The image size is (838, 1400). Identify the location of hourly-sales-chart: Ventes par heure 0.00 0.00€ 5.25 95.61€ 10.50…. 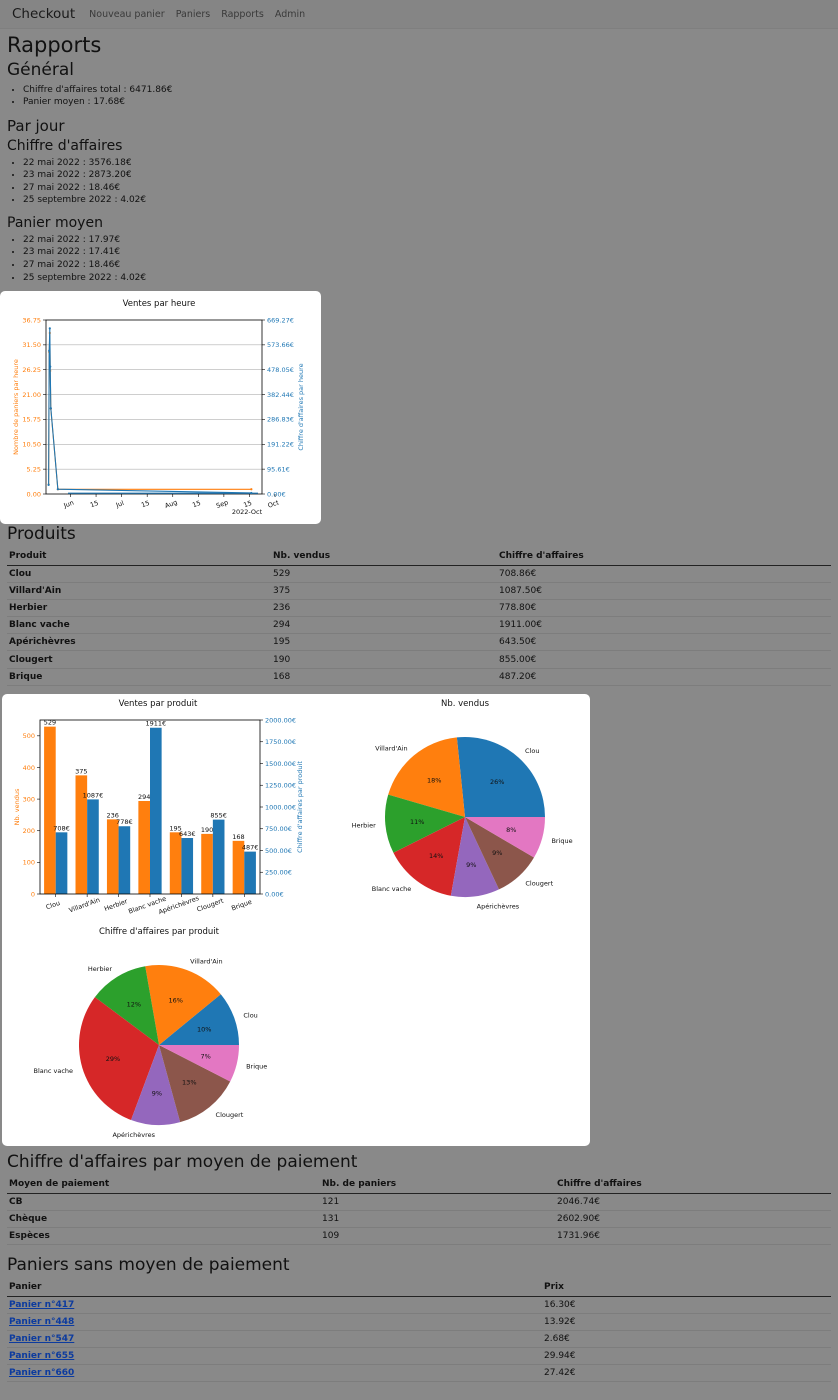
(158, 407).